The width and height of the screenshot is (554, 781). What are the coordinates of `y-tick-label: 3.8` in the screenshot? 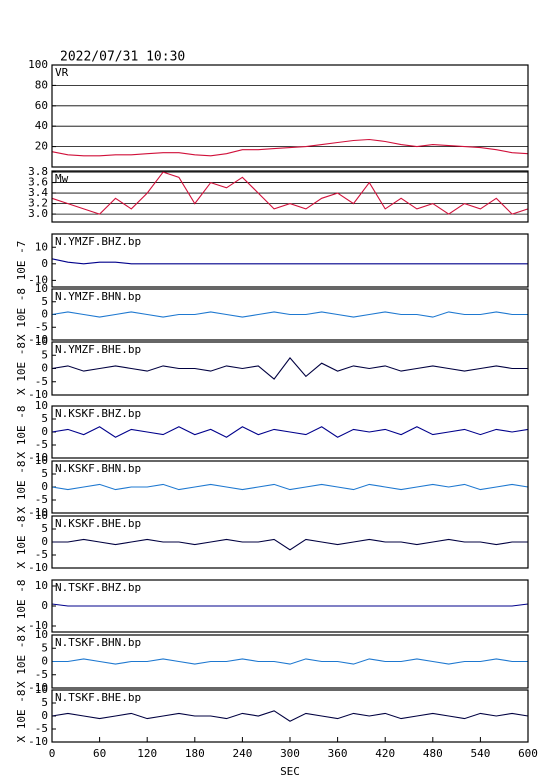 It's located at (38, 171).